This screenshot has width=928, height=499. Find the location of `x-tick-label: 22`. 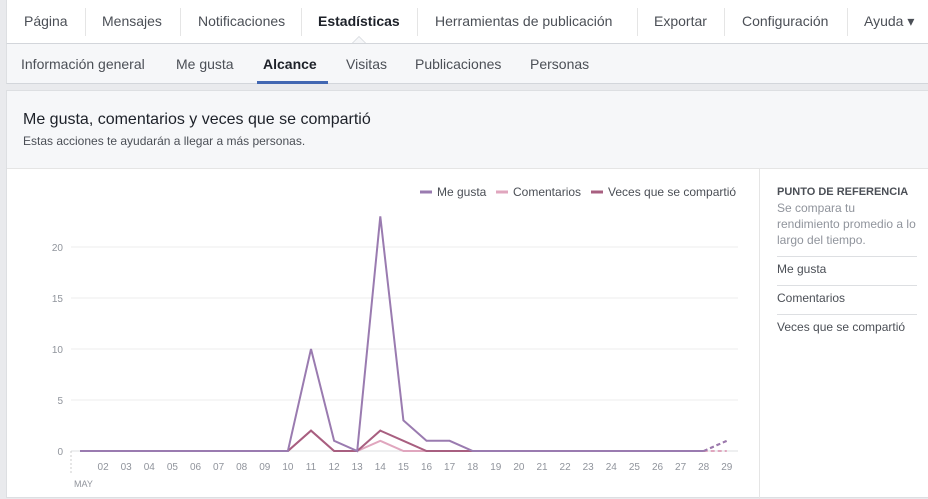

x-tick-label: 22 is located at coordinates (566, 467).